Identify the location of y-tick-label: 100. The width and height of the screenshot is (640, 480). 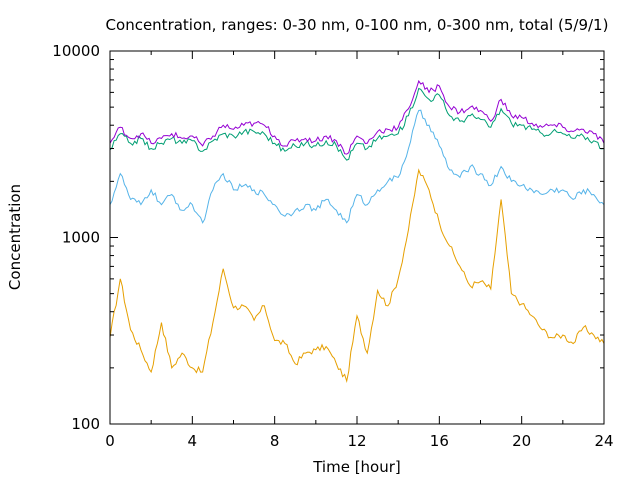
(85, 424).